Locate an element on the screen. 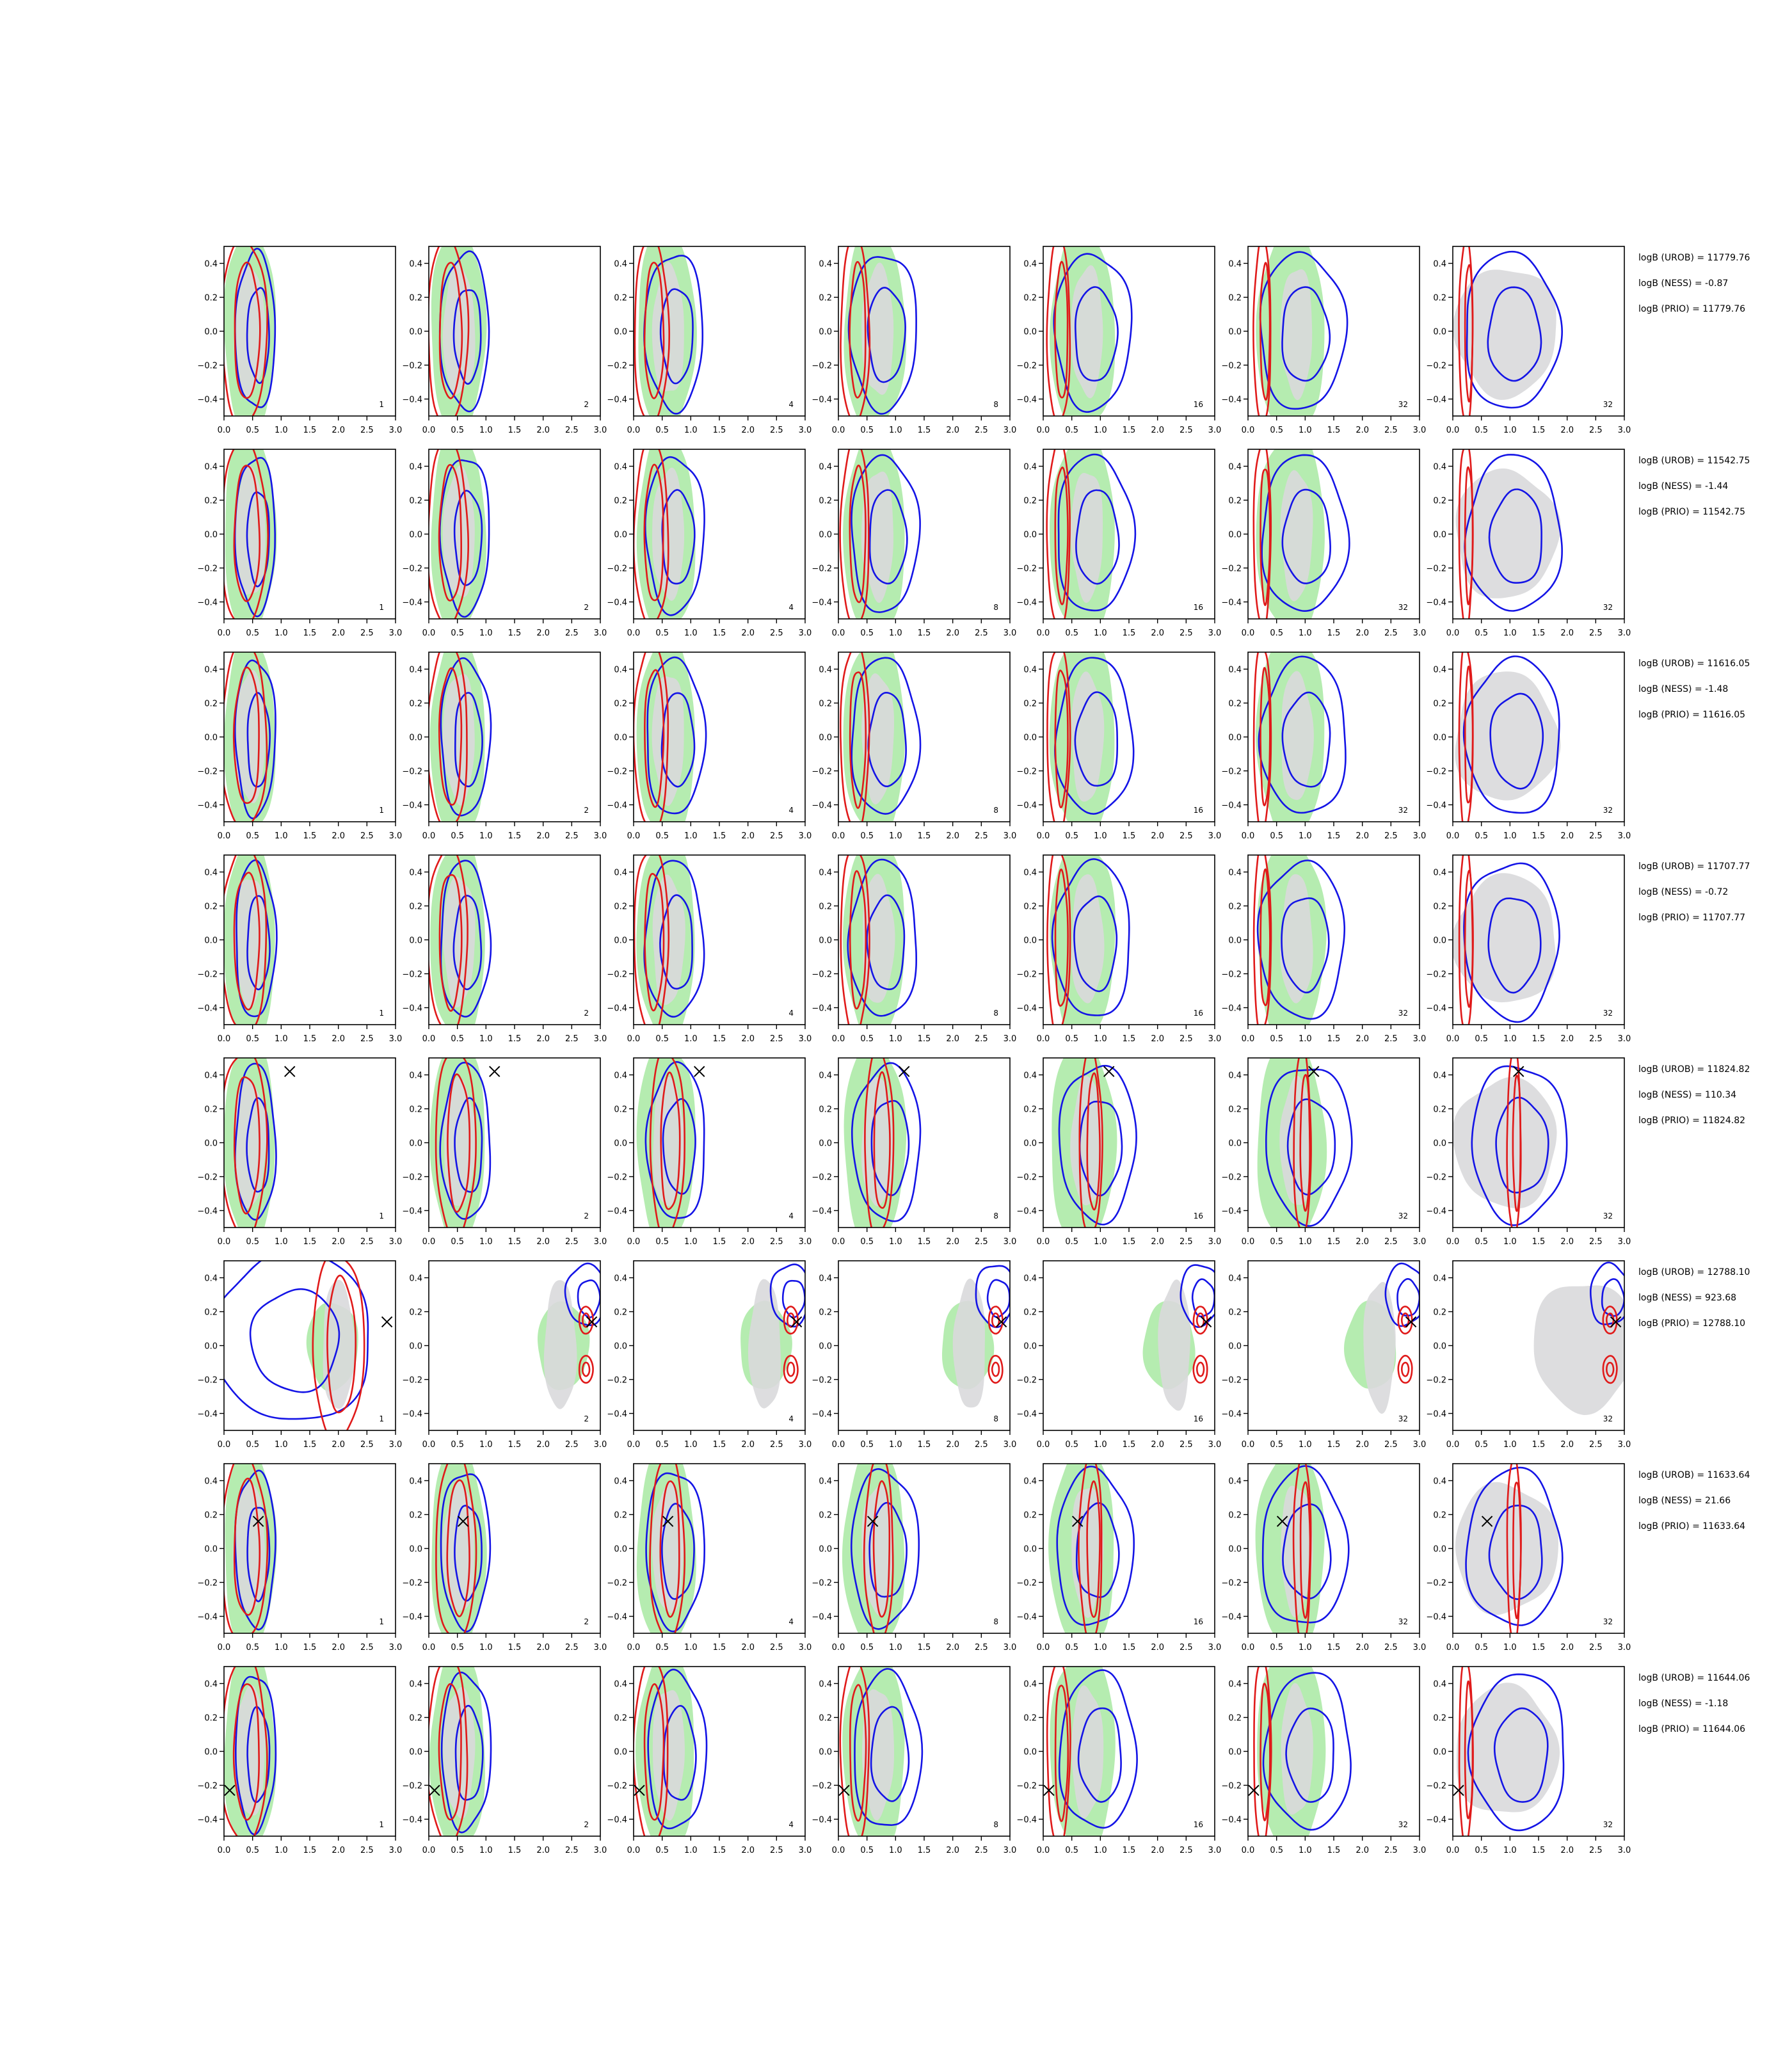  panel-number-label: 8 is located at coordinates (995, 1418).